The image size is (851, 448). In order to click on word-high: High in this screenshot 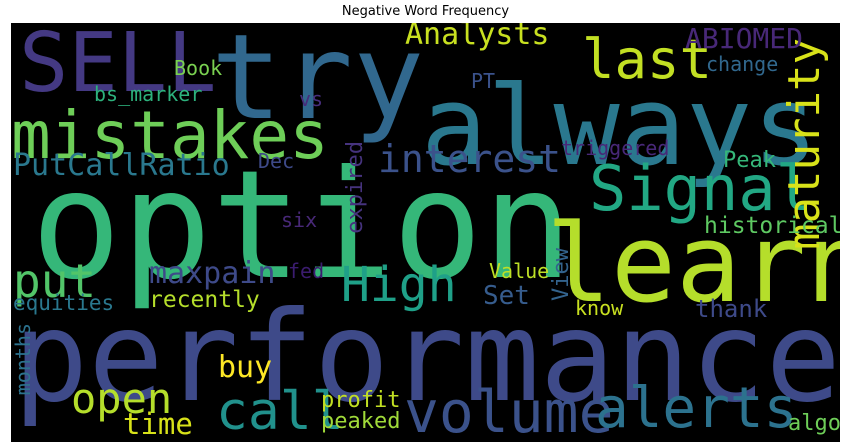, I will do `click(399, 285)`.